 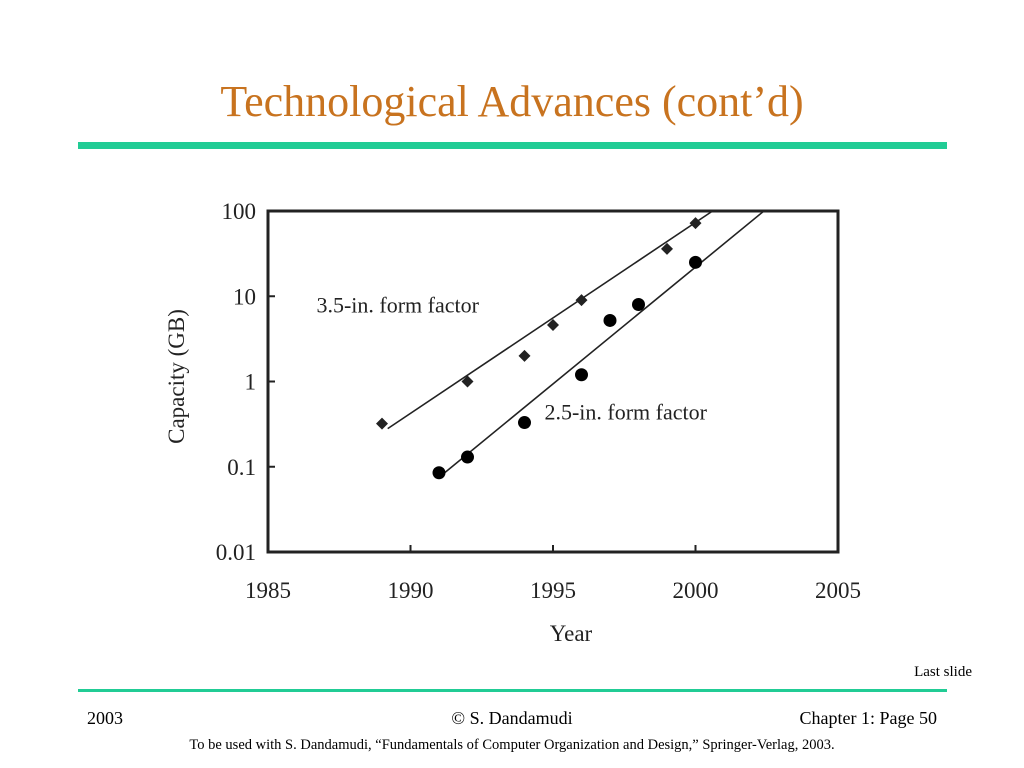 What do you see at coordinates (512, 718) in the screenshot?
I see `footer-author: © S. Dandamudi` at bounding box center [512, 718].